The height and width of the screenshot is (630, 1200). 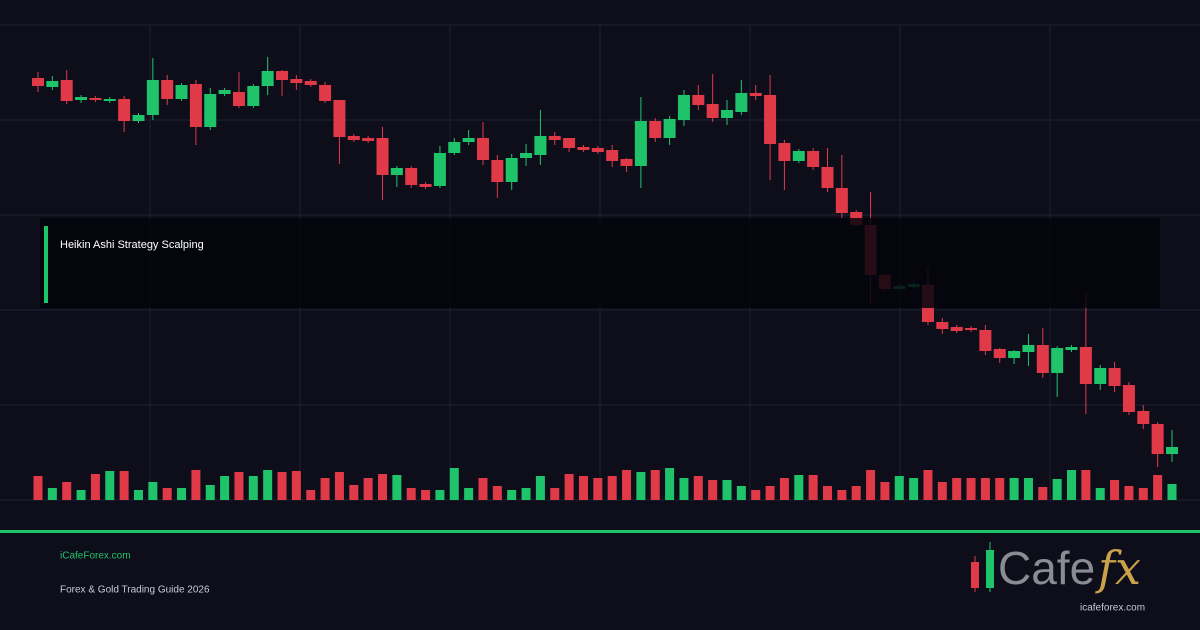 What do you see at coordinates (46, 264) in the screenshot?
I see `accent-bar` at bounding box center [46, 264].